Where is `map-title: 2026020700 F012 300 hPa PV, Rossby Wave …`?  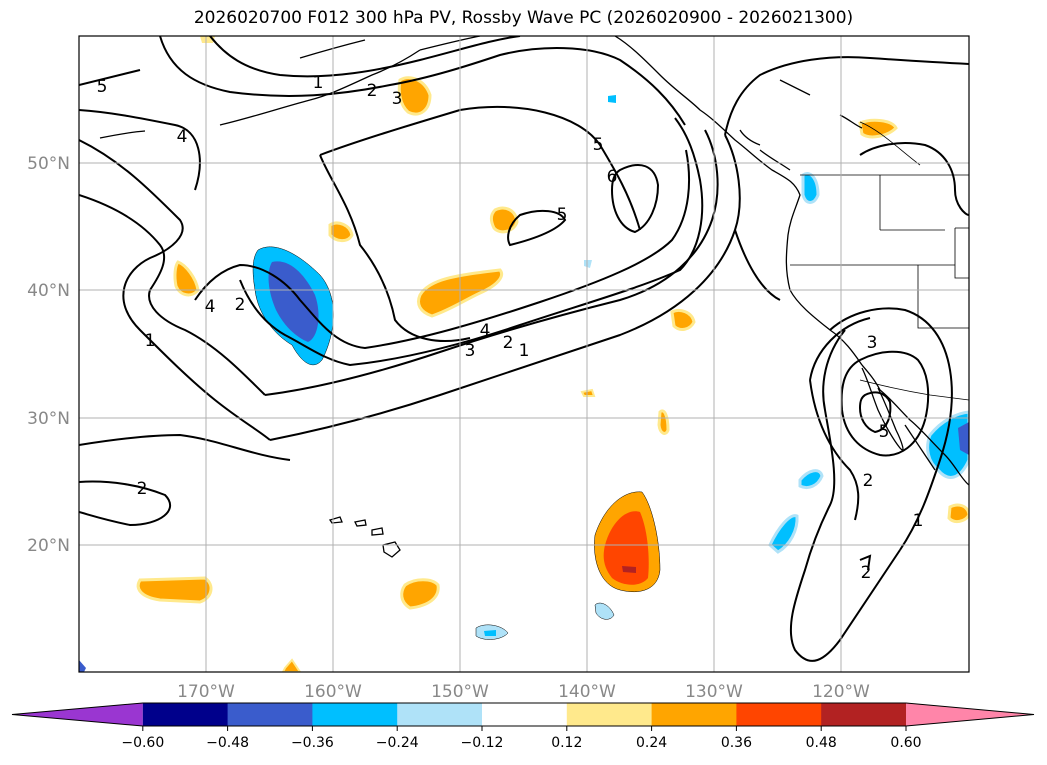
map-title: 2026020700 F012 300 hPa PV, Rossby Wave … is located at coordinates (523, 18).